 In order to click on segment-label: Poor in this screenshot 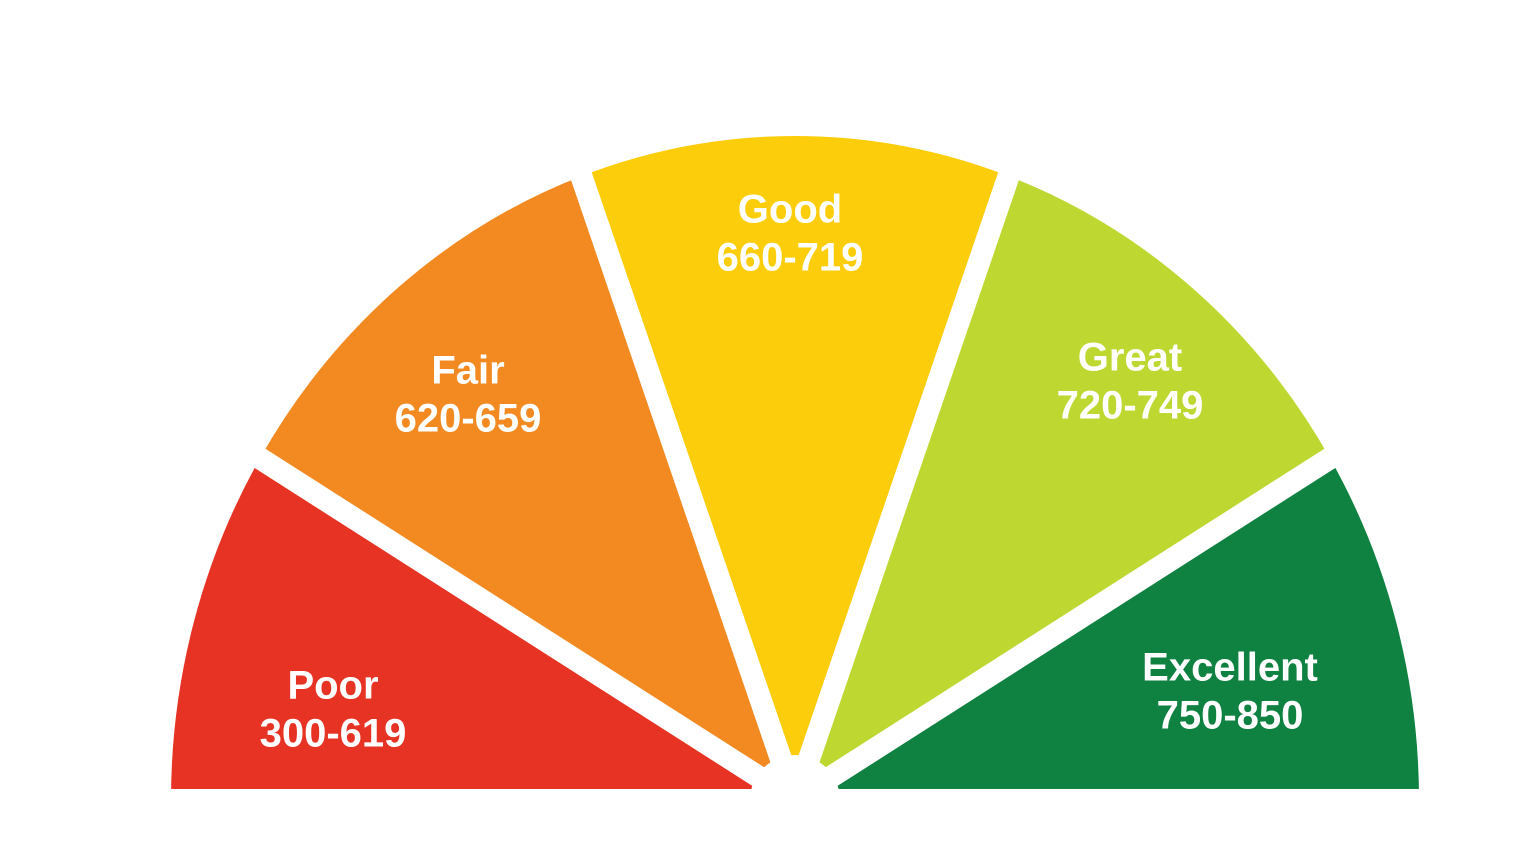, I will do `click(332, 686)`.